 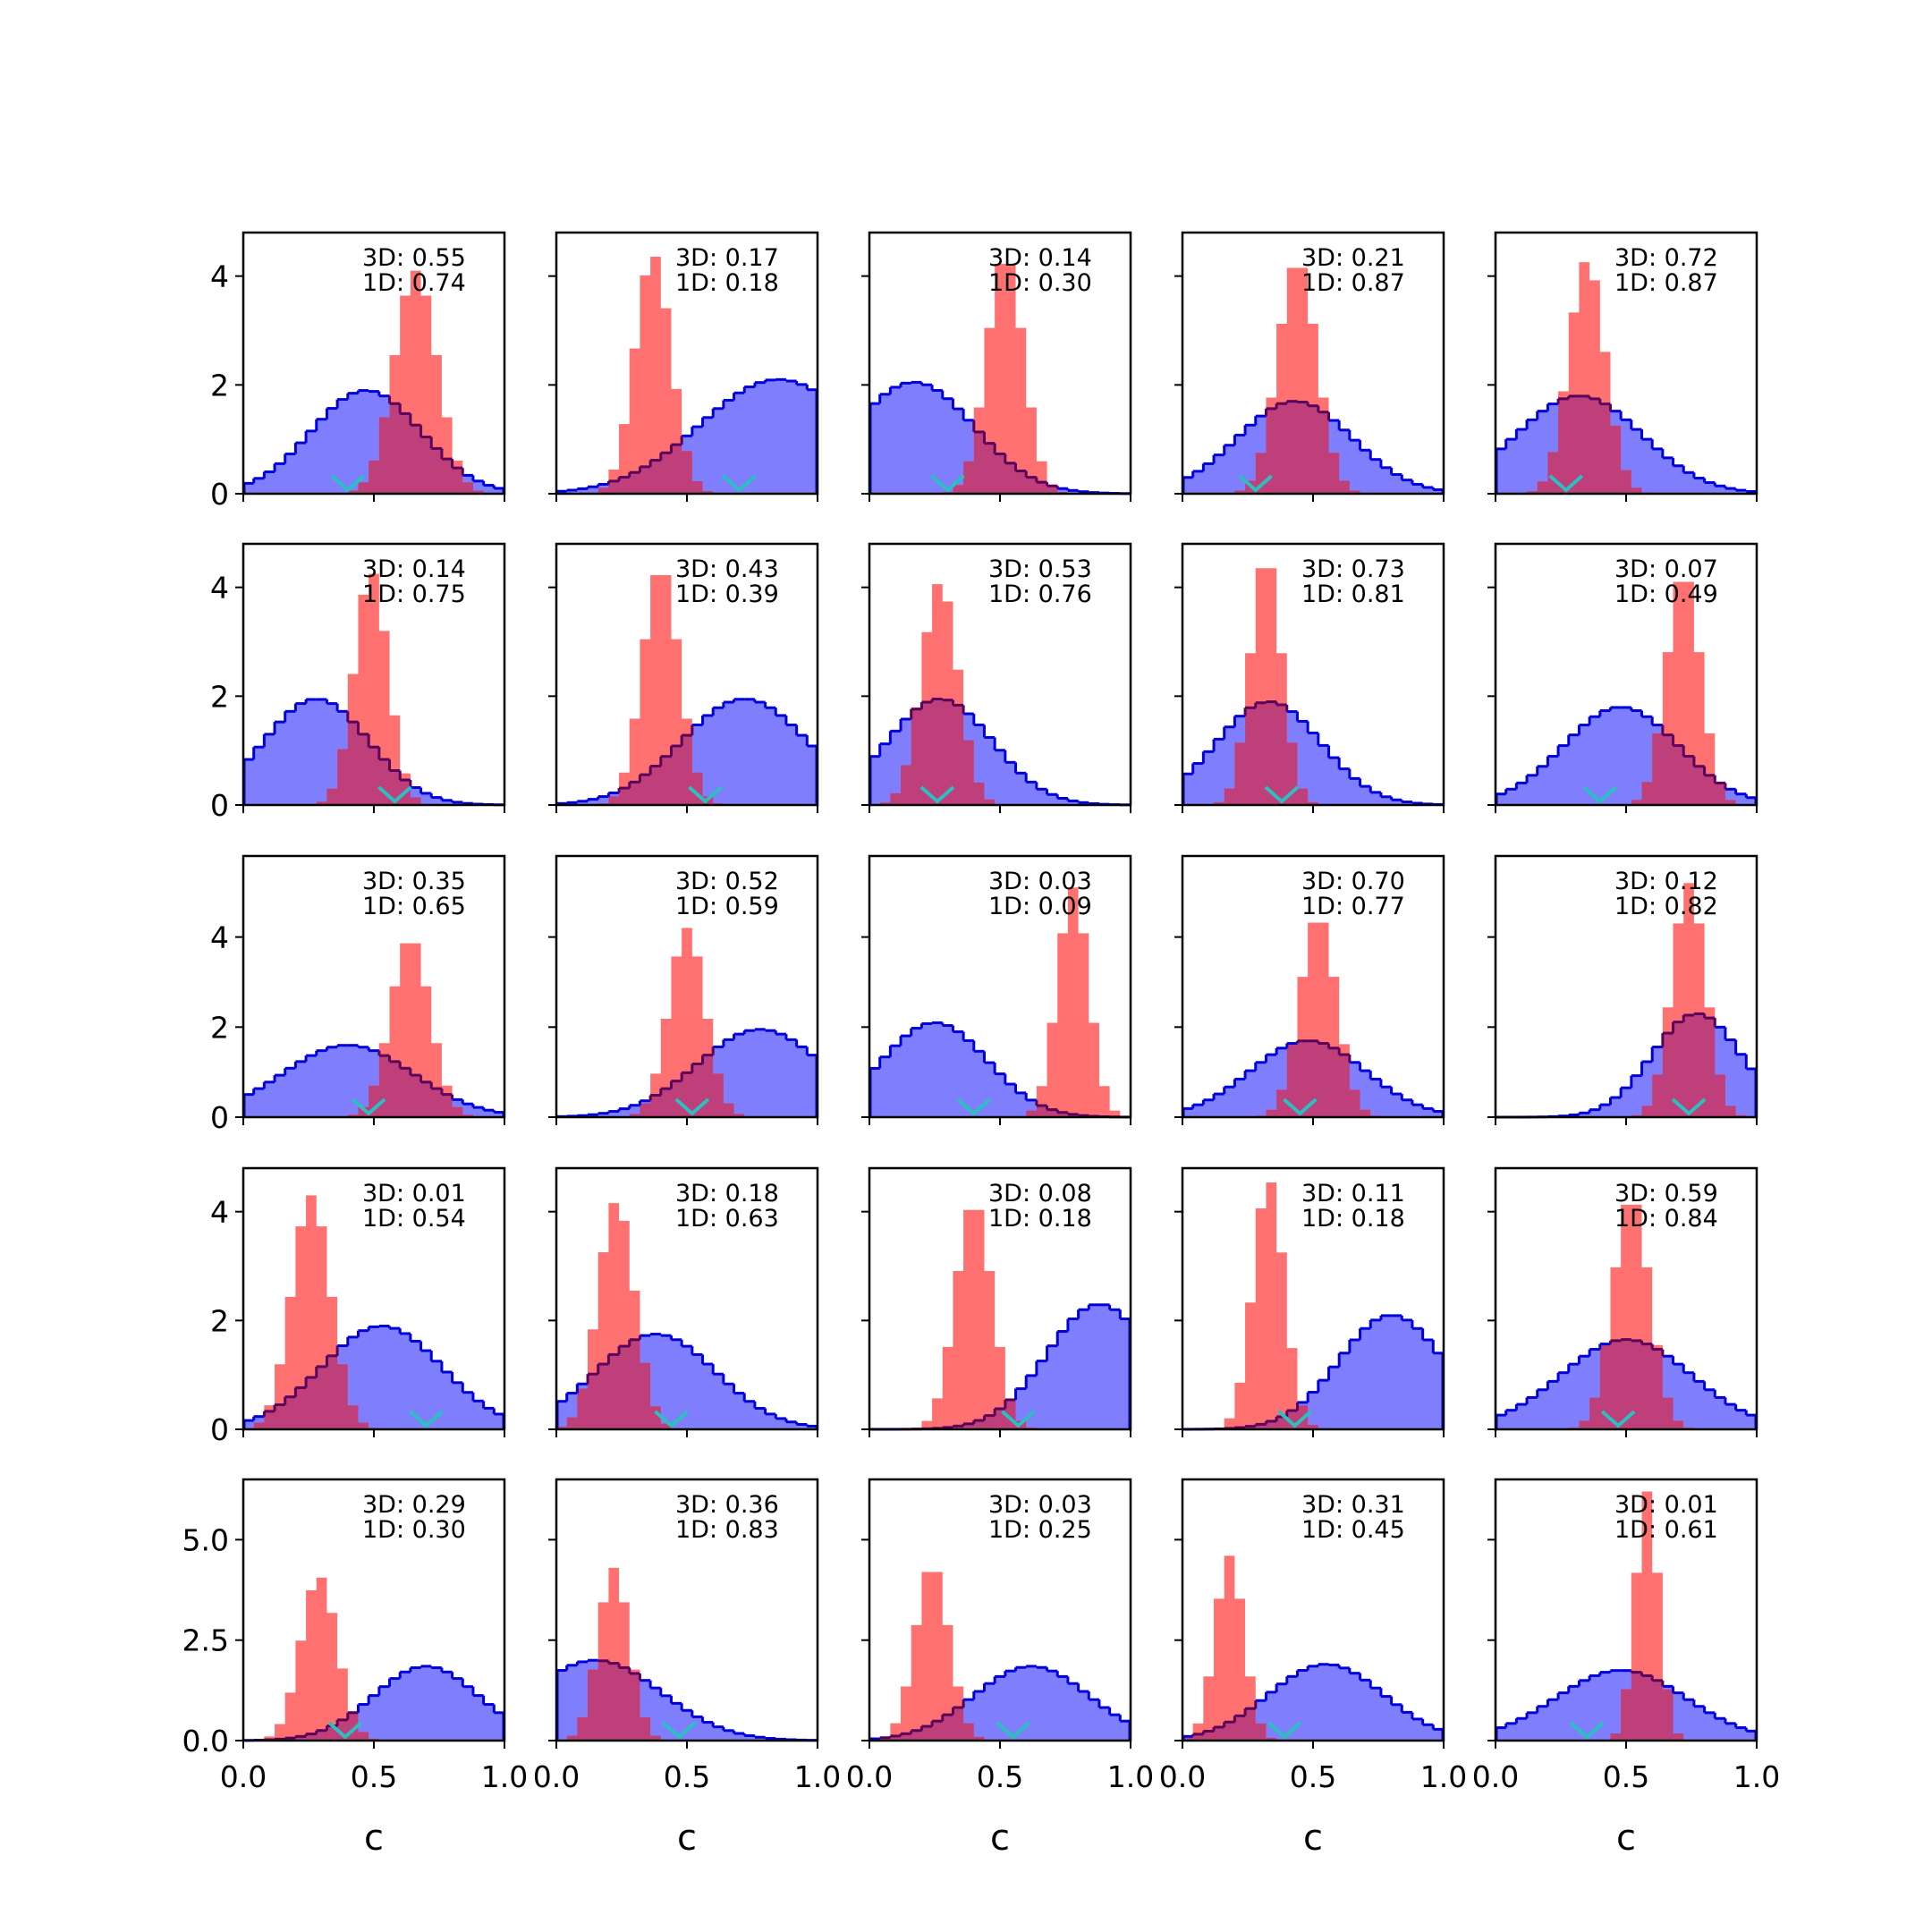 I want to click on annotation-3d: 3D: 0.59, so click(x=1666, y=1194).